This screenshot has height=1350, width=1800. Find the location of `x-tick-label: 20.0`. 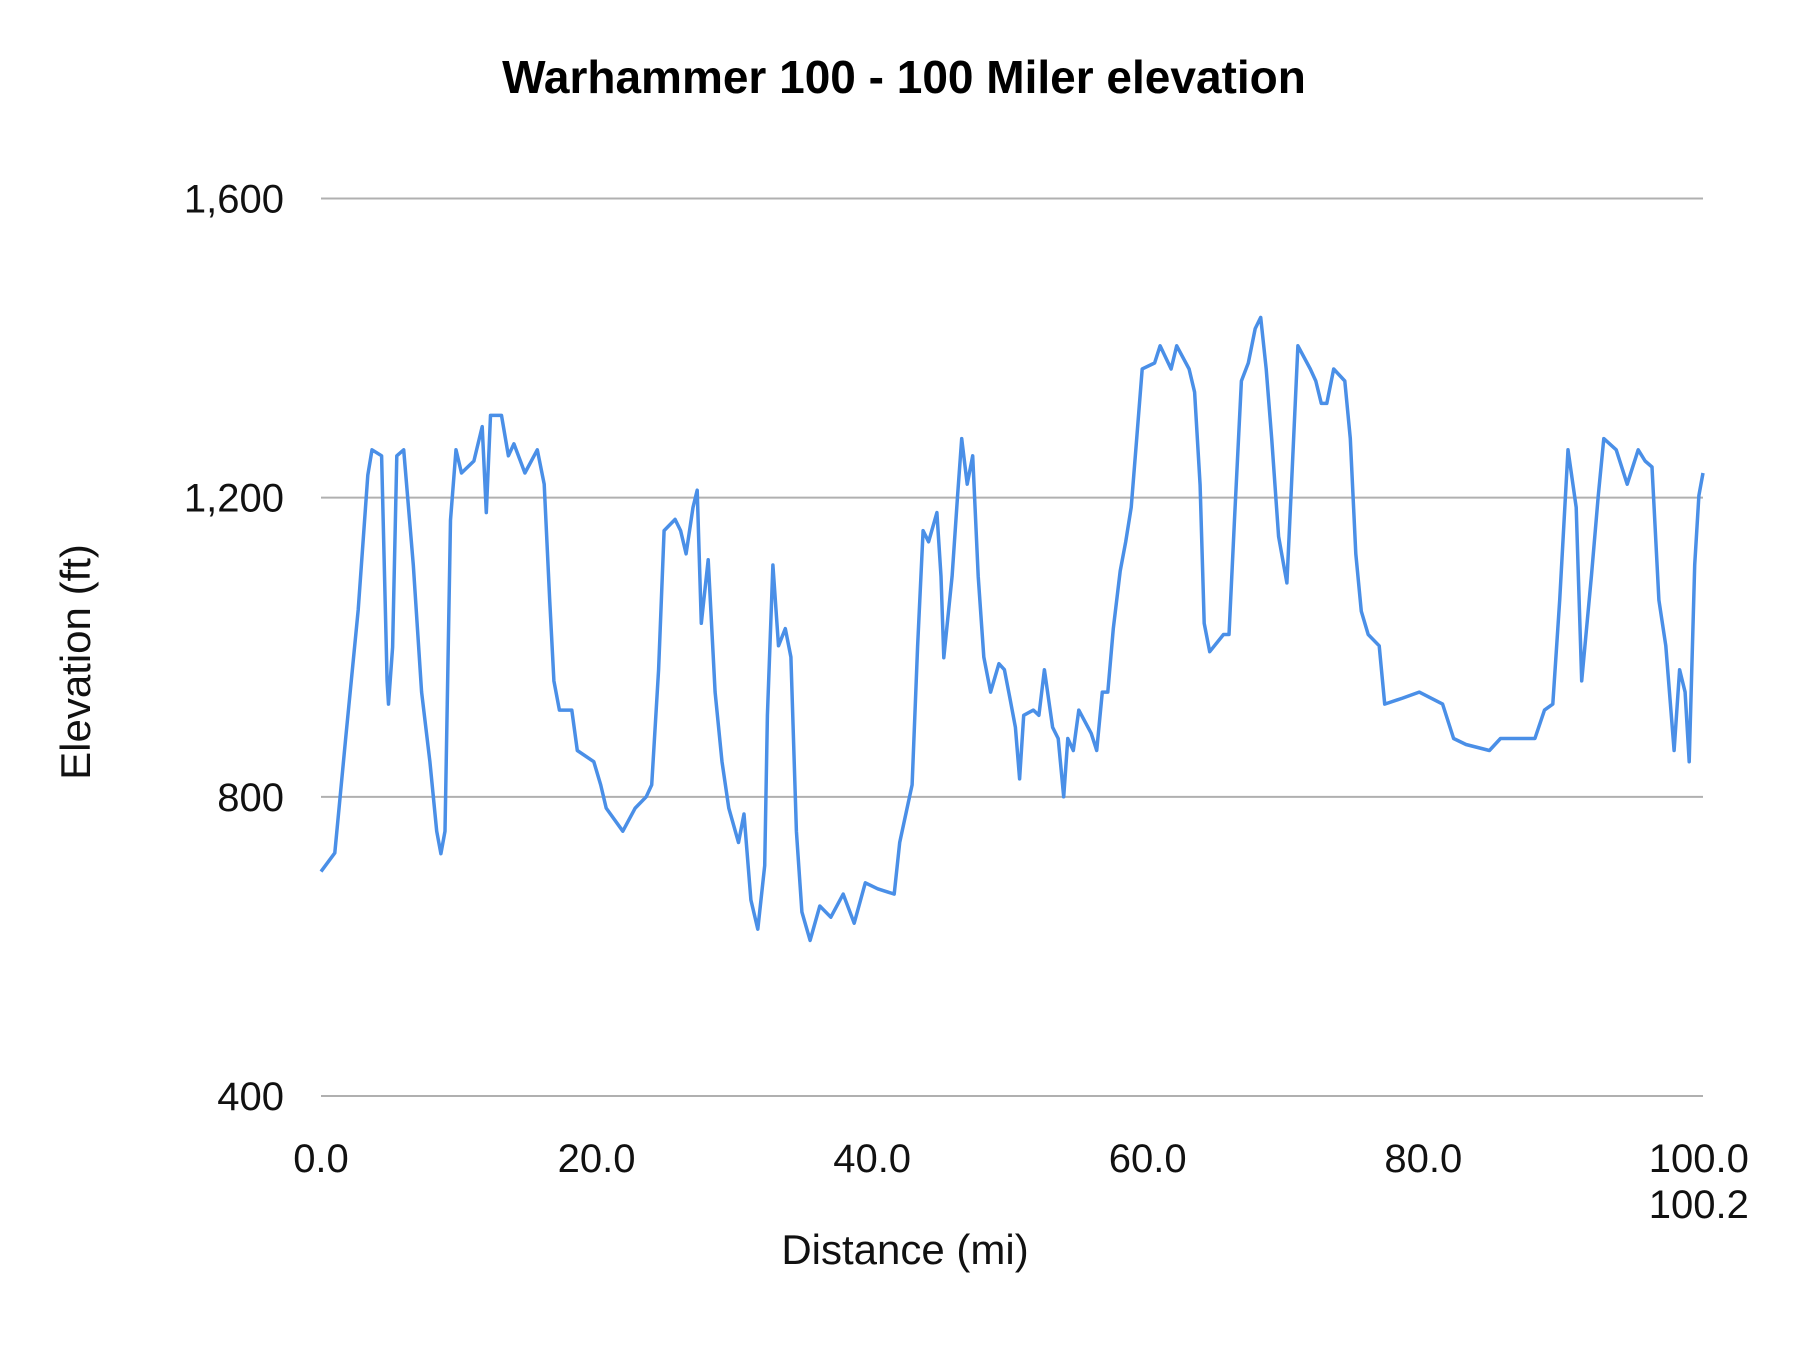

x-tick-label: 20.0 is located at coordinates (597, 1159).